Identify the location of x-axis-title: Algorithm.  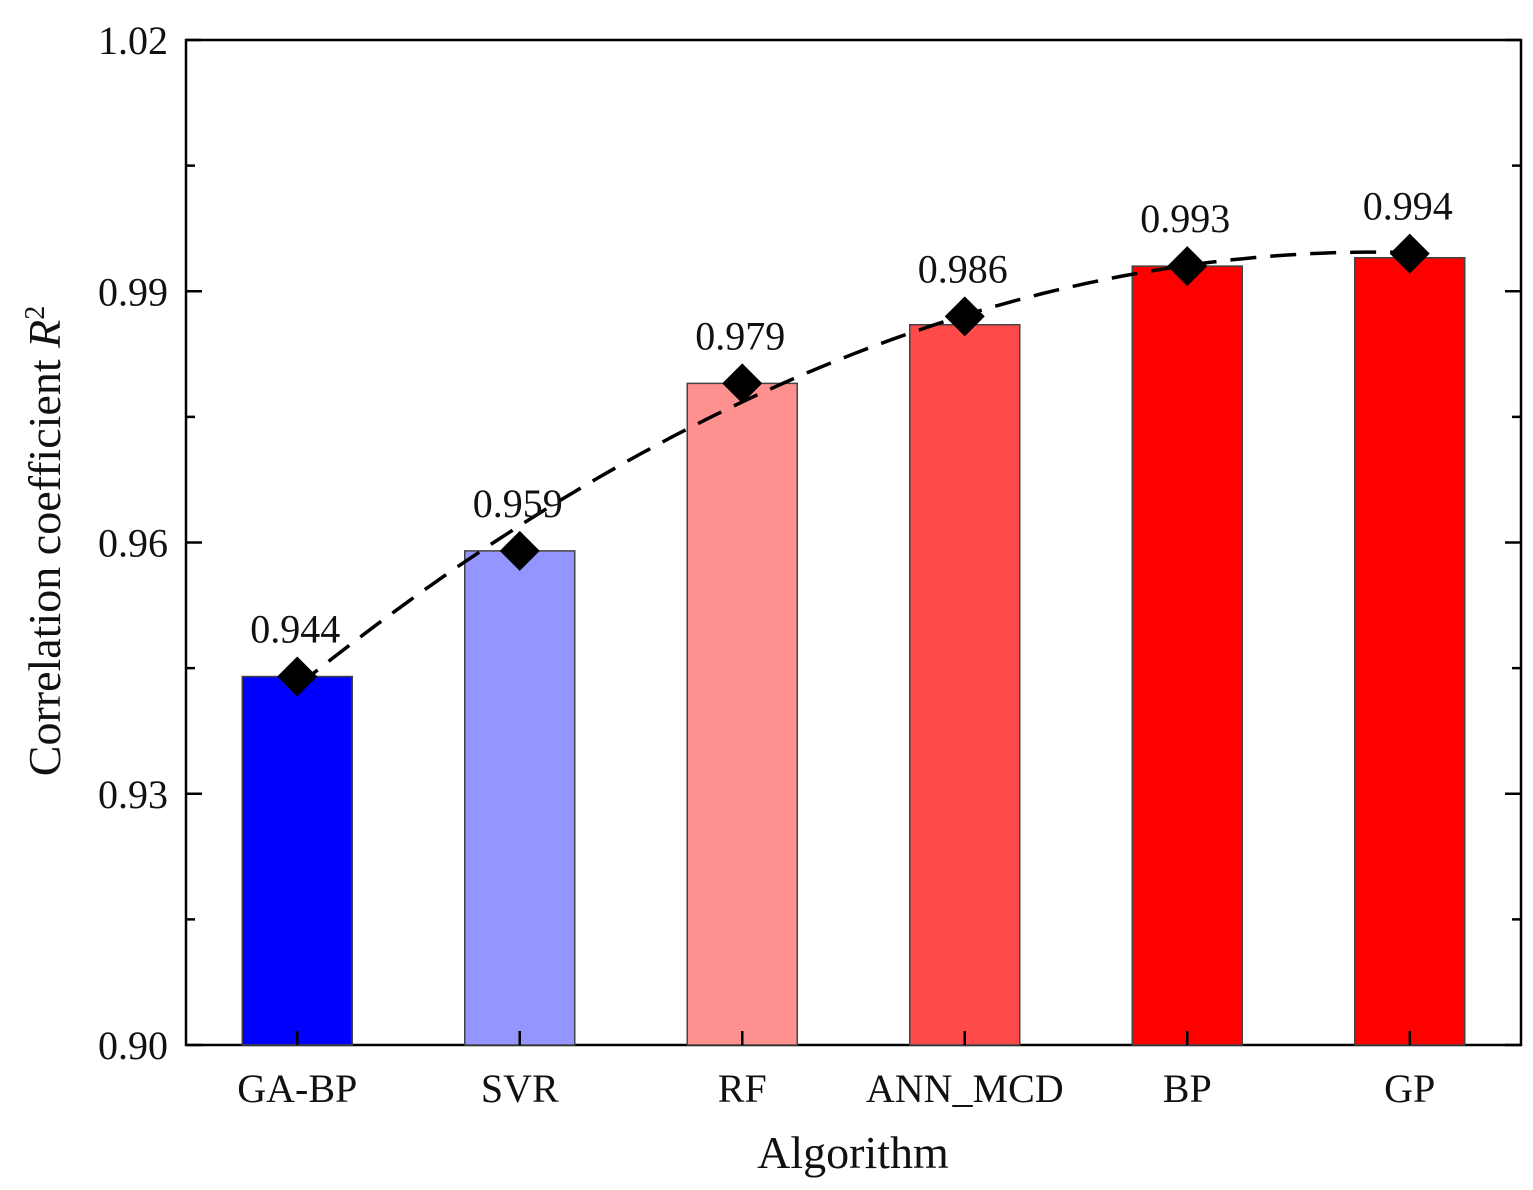
(853, 1152).